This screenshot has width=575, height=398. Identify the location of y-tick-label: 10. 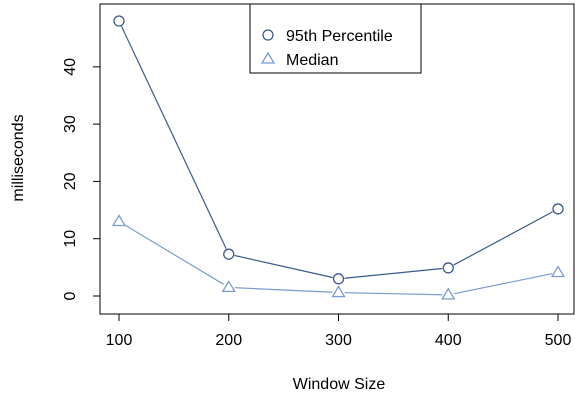
(70, 239).